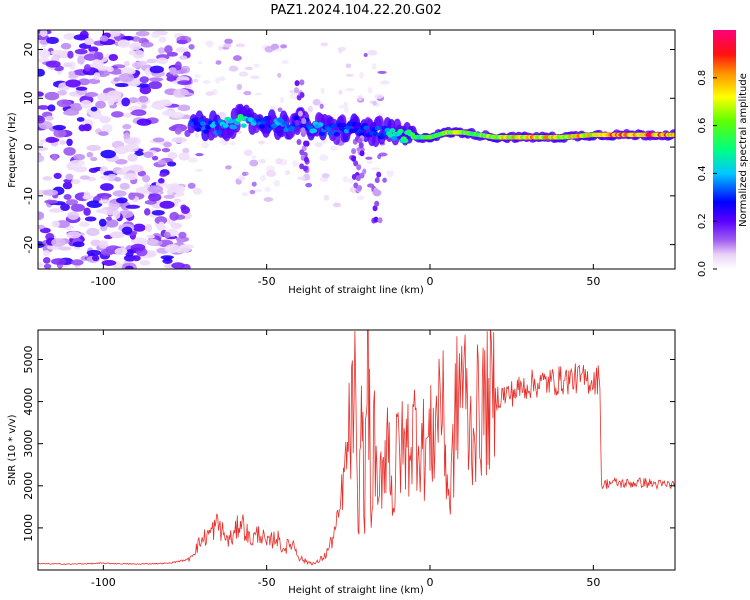 Image resolution: width=750 pixels, height=600 pixels. What do you see at coordinates (355, 10) in the screenshot?
I see `chart-title: PAZ1.2024.104.22.20.G02` at bounding box center [355, 10].